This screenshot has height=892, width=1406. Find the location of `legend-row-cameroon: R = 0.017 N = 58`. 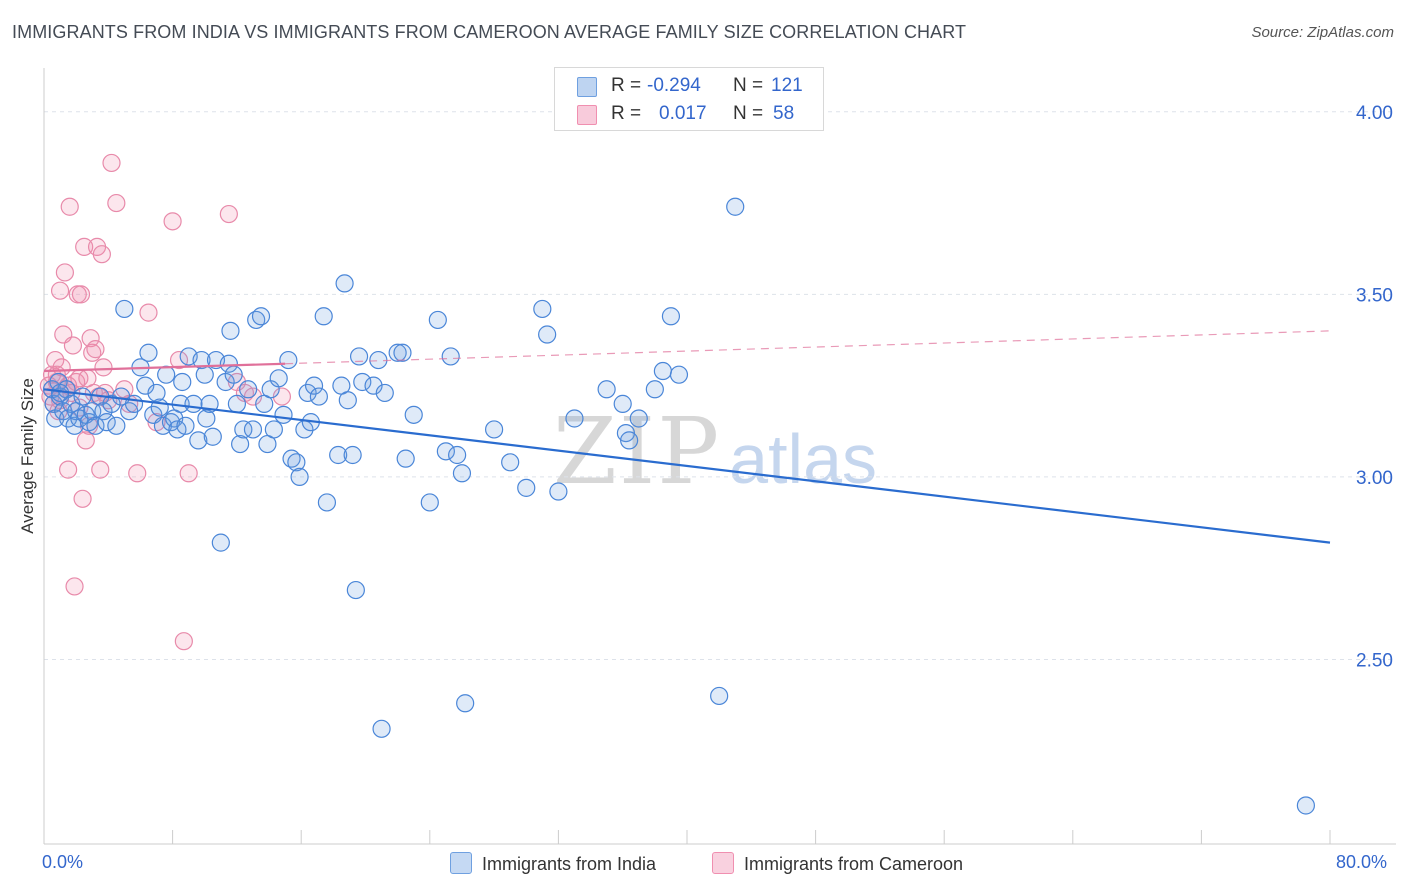

legend-row-cameroon: R = 0.017 N = 58 is located at coordinates (689, 114).